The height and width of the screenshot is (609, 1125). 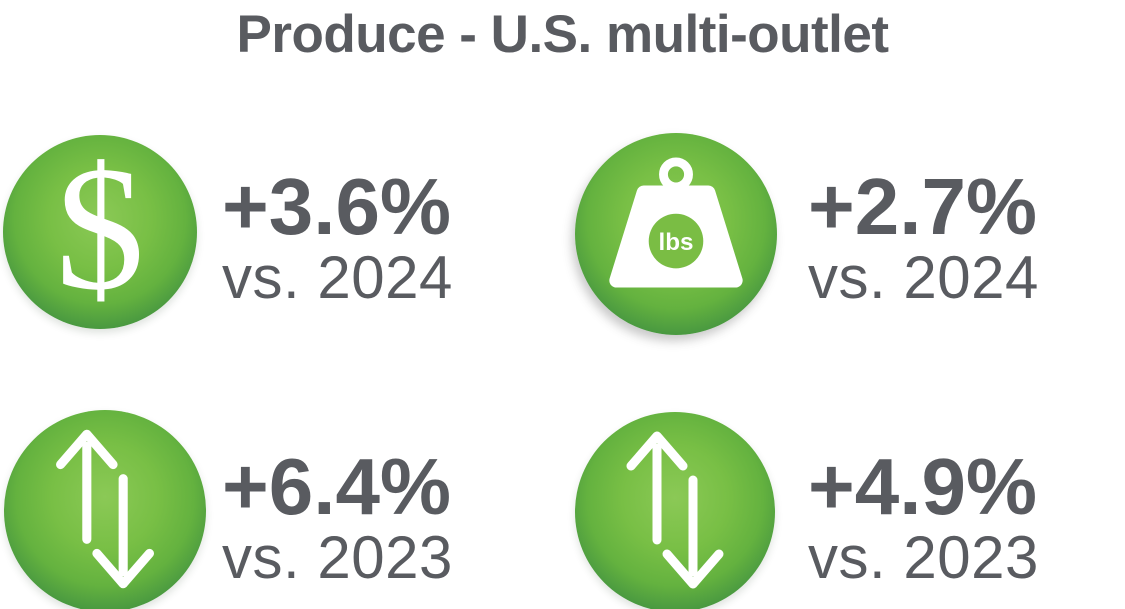 I want to click on stat-value: +2.7%, so click(x=923, y=206).